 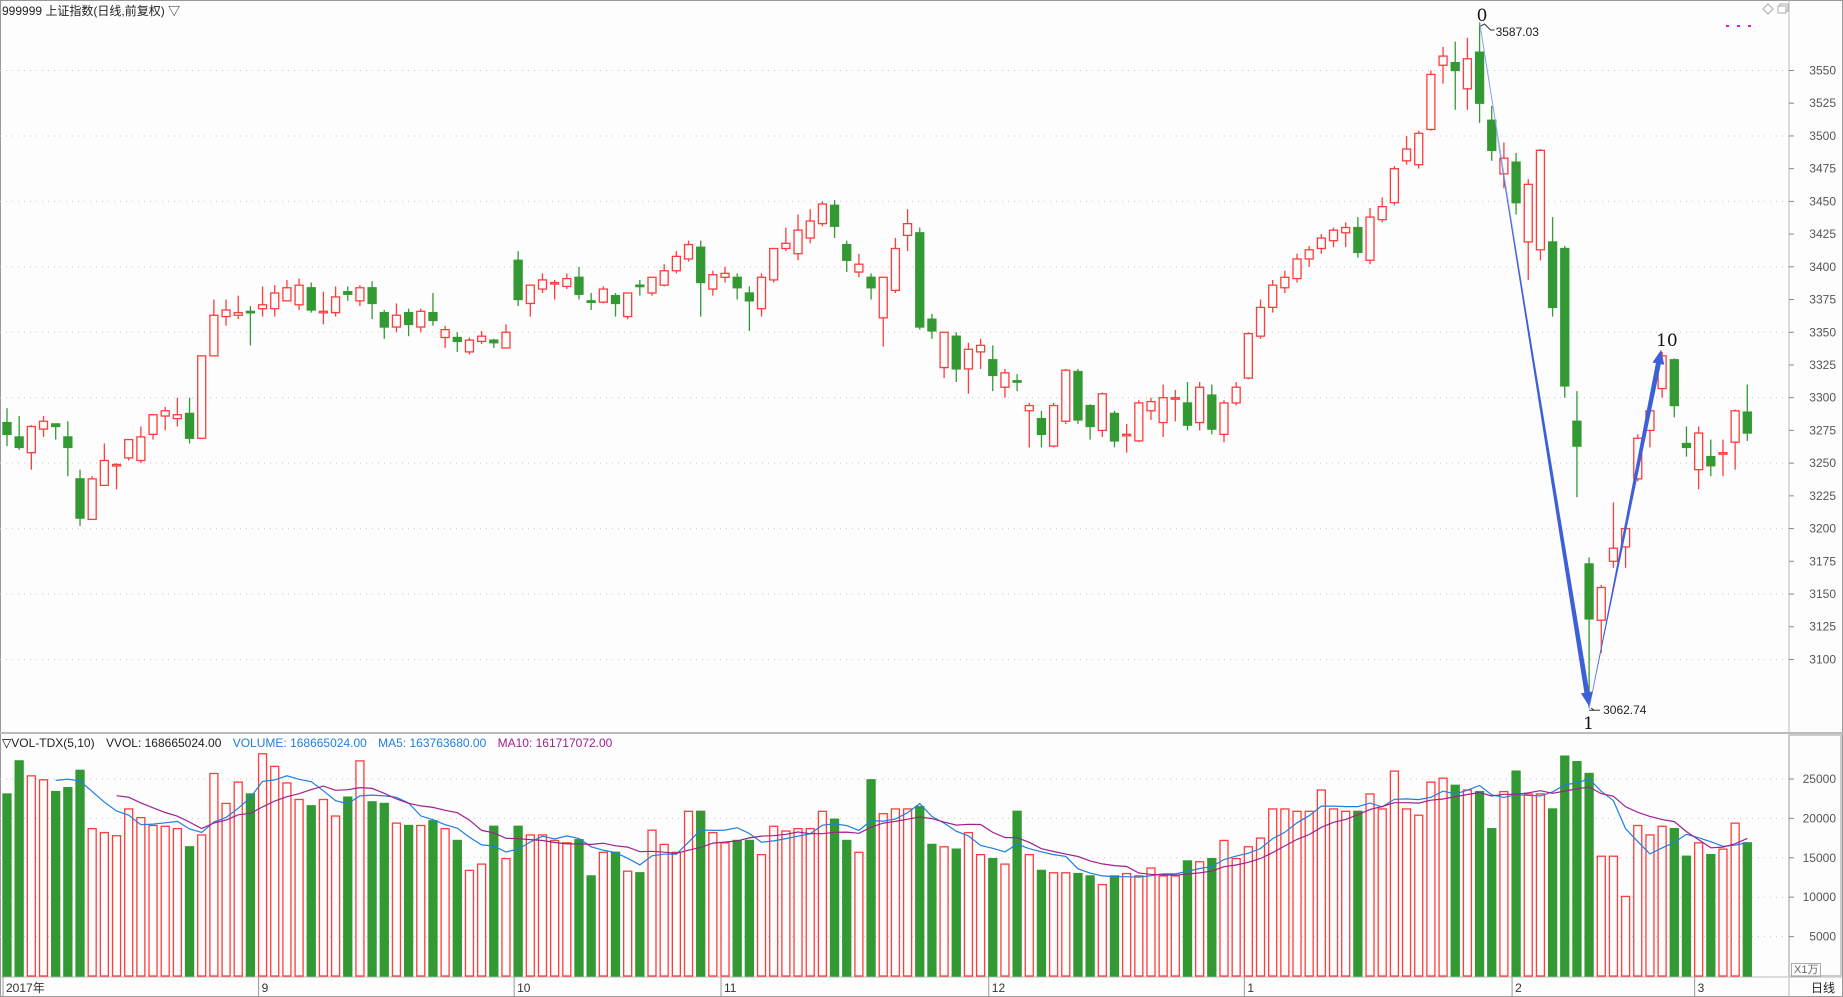 I want to click on date-tick-label: 2, so click(x=1518, y=988).